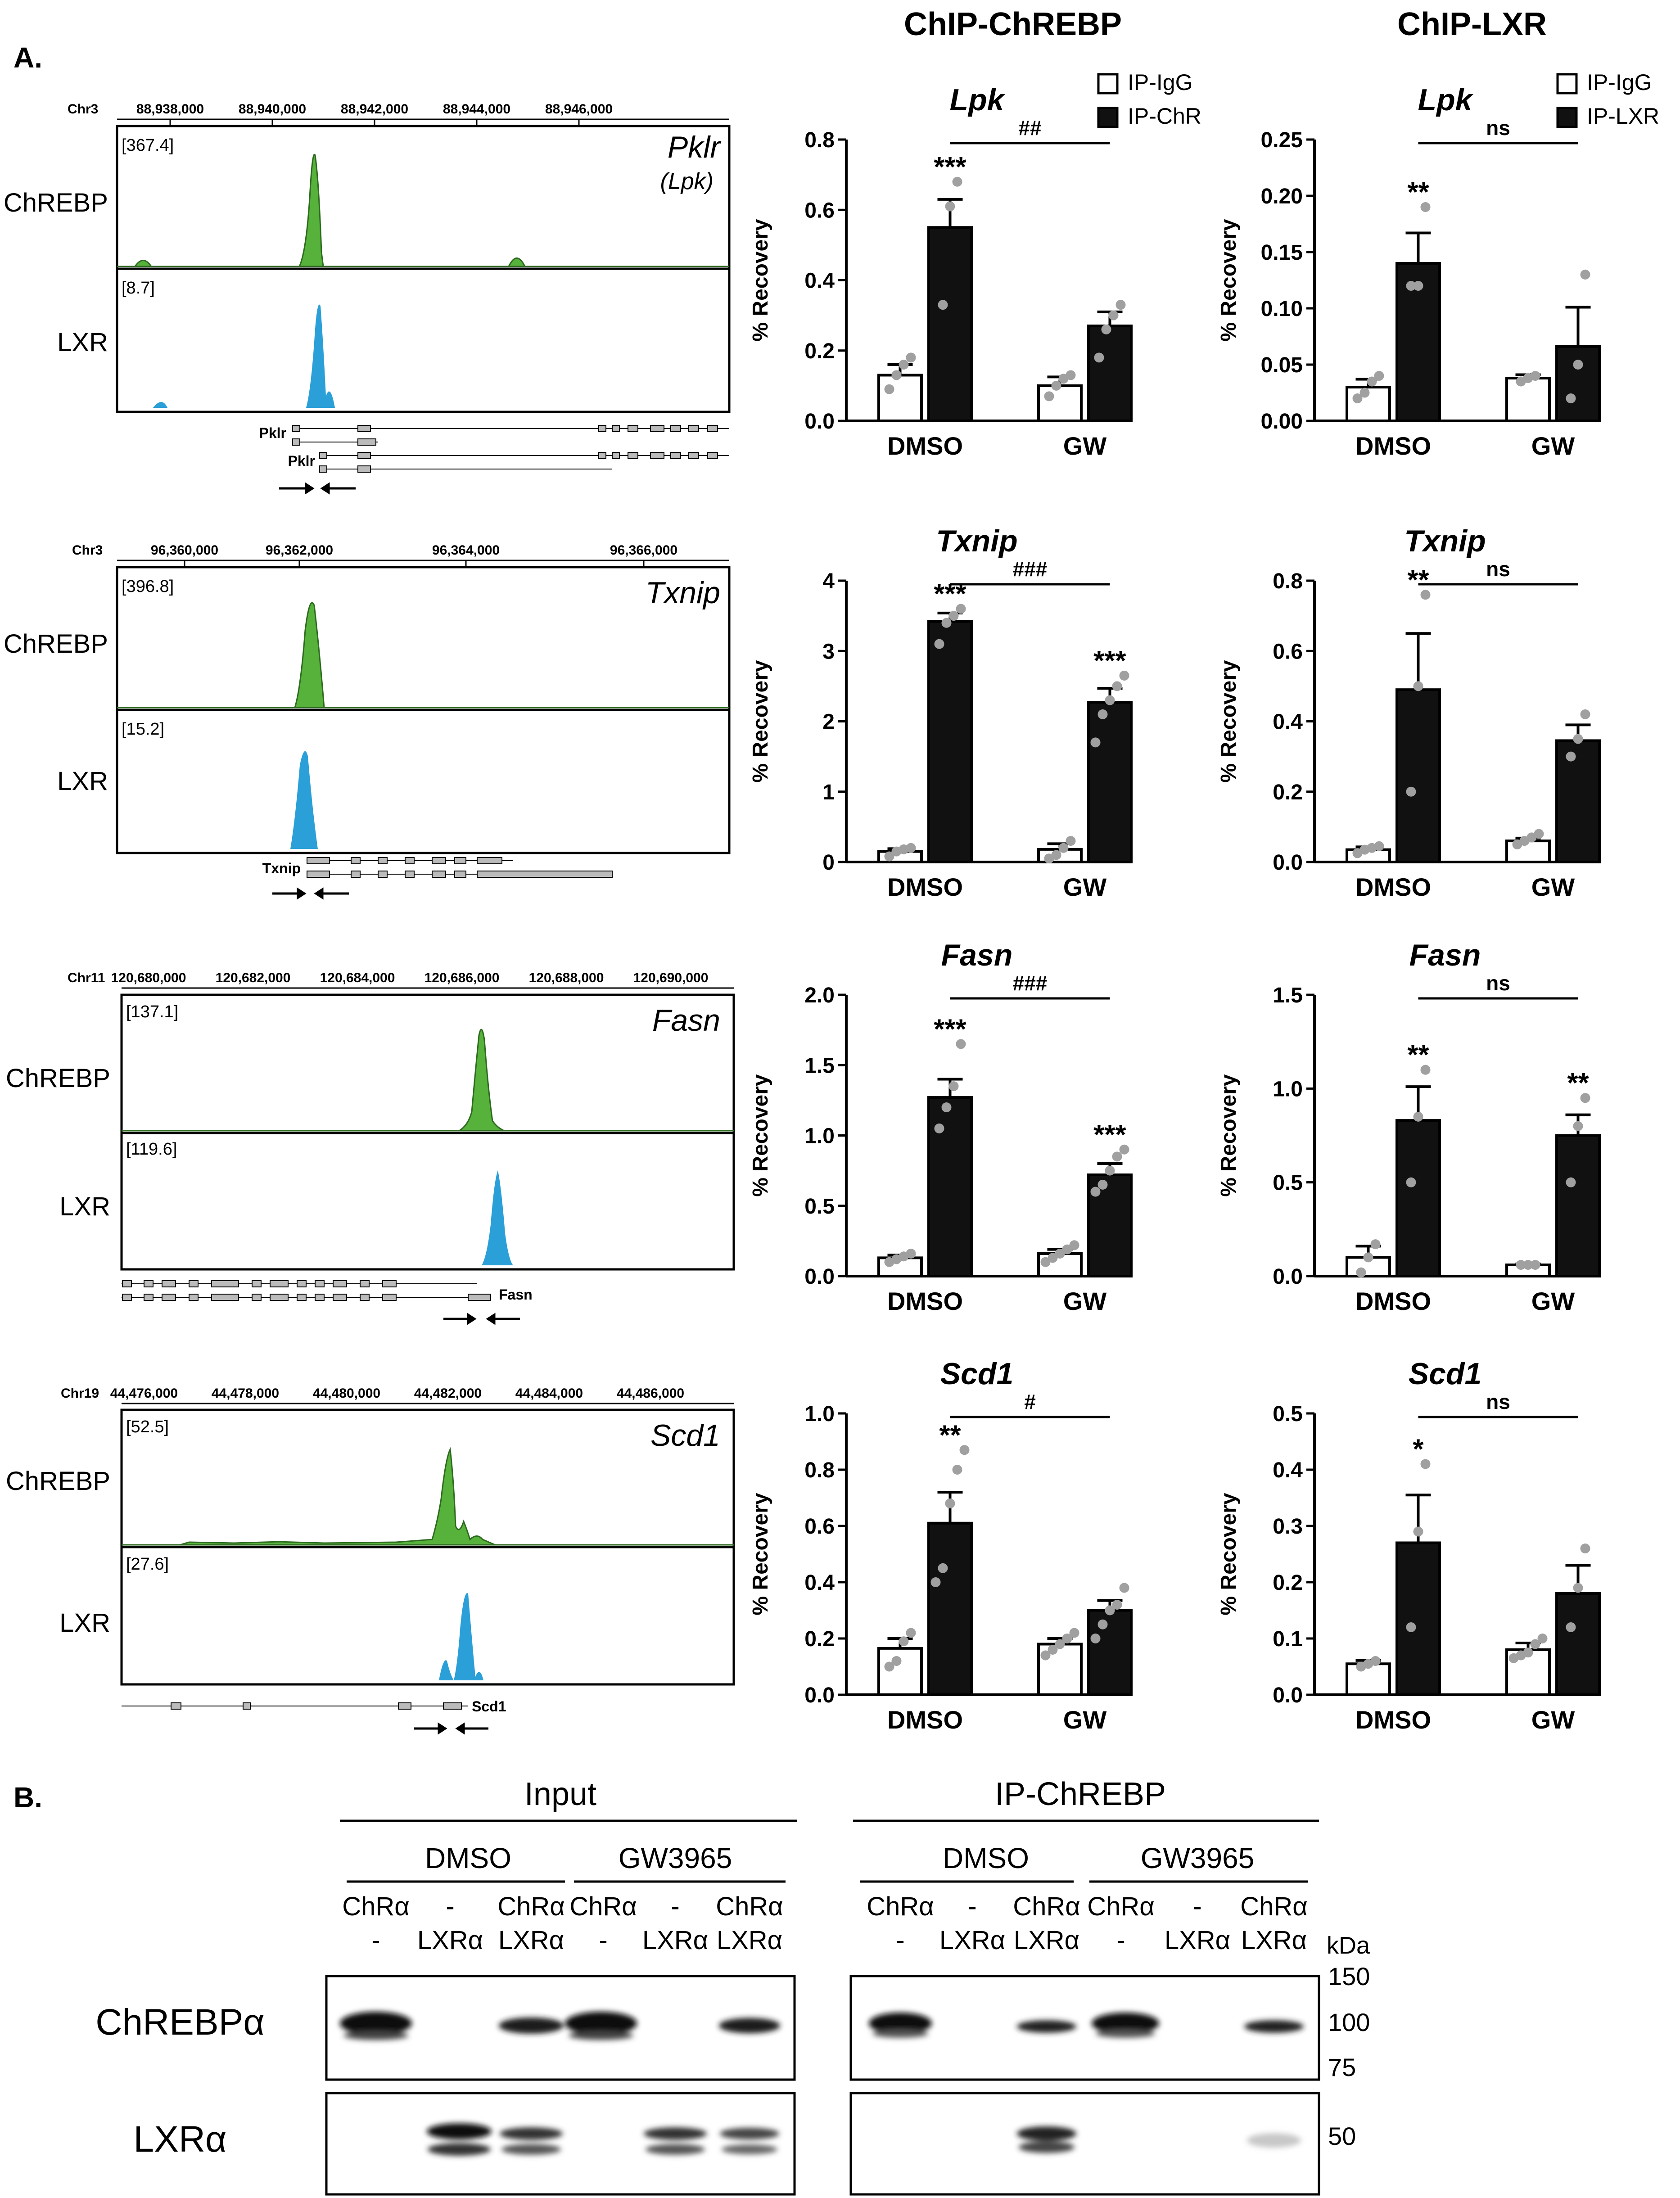  I want to click on header-chip-lxr: ChIP-LXR, so click(1472, 24).